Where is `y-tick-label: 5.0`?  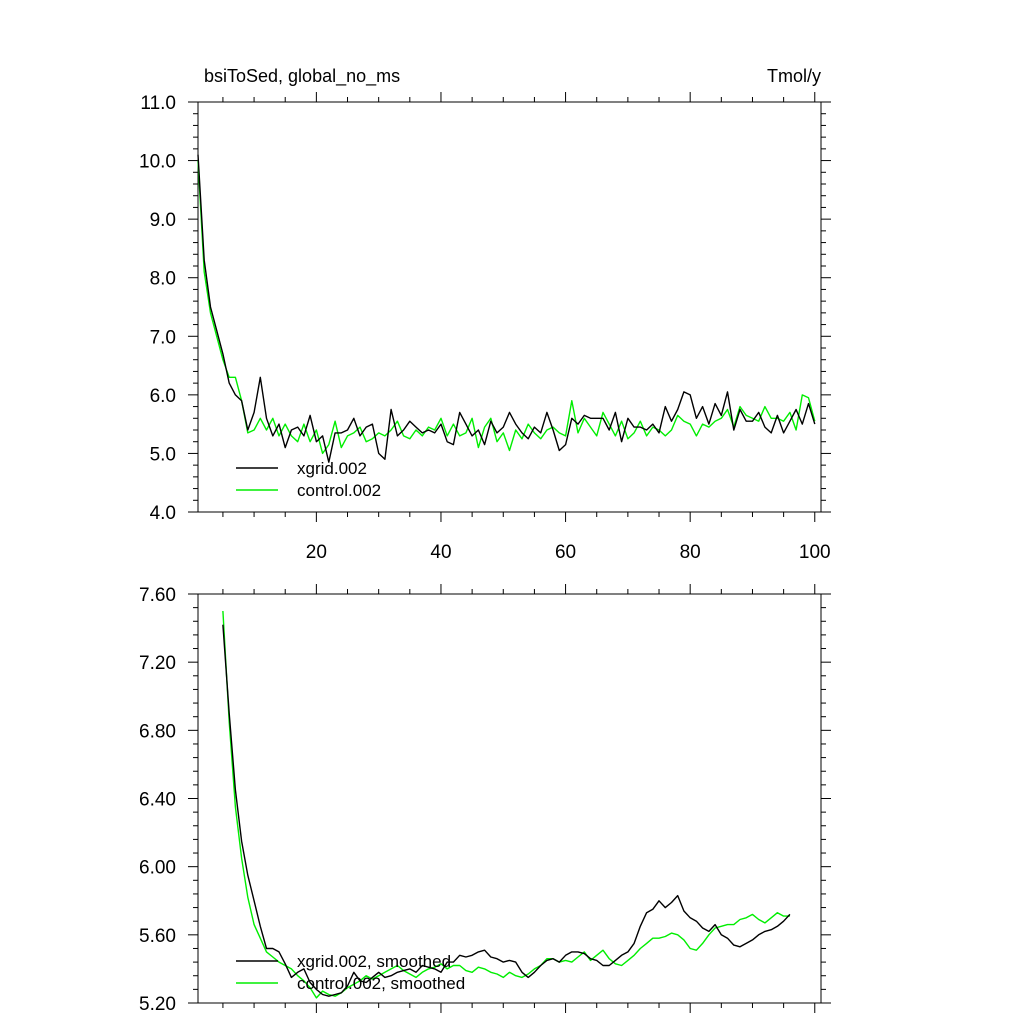 y-tick-label: 5.0 is located at coordinates (163, 454).